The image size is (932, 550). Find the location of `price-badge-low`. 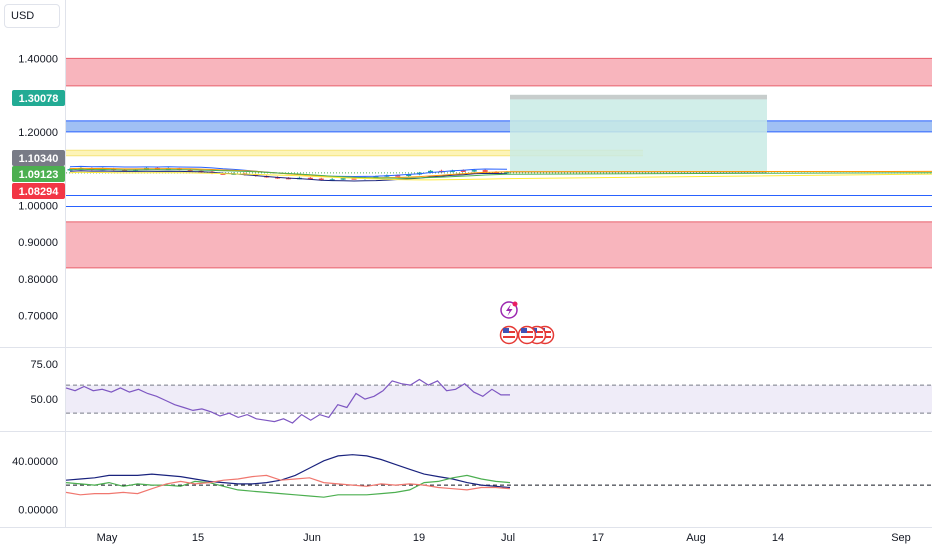

price-badge-low is located at coordinates (38, 191).